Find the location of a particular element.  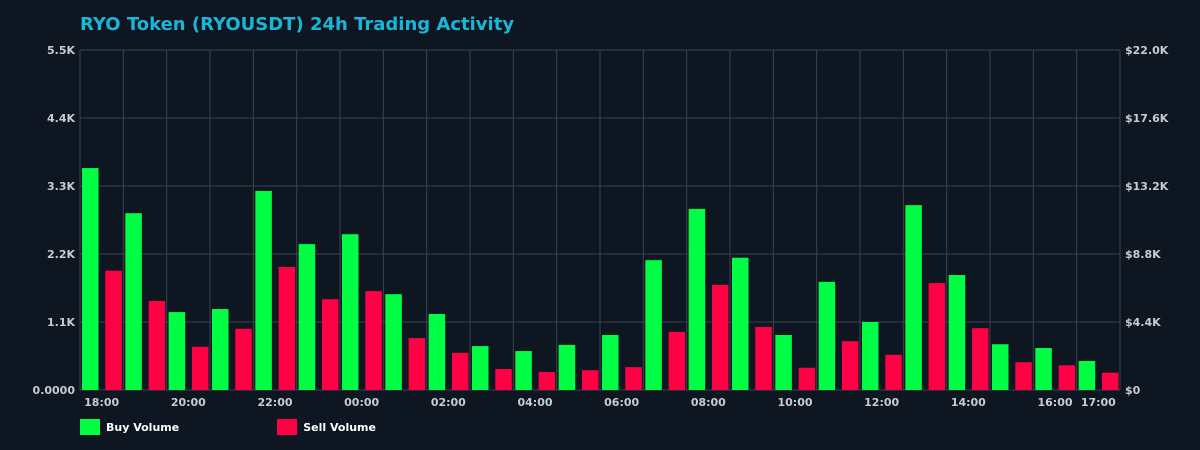

x-tick-label: 20:00 is located at coordinates (188, 402).